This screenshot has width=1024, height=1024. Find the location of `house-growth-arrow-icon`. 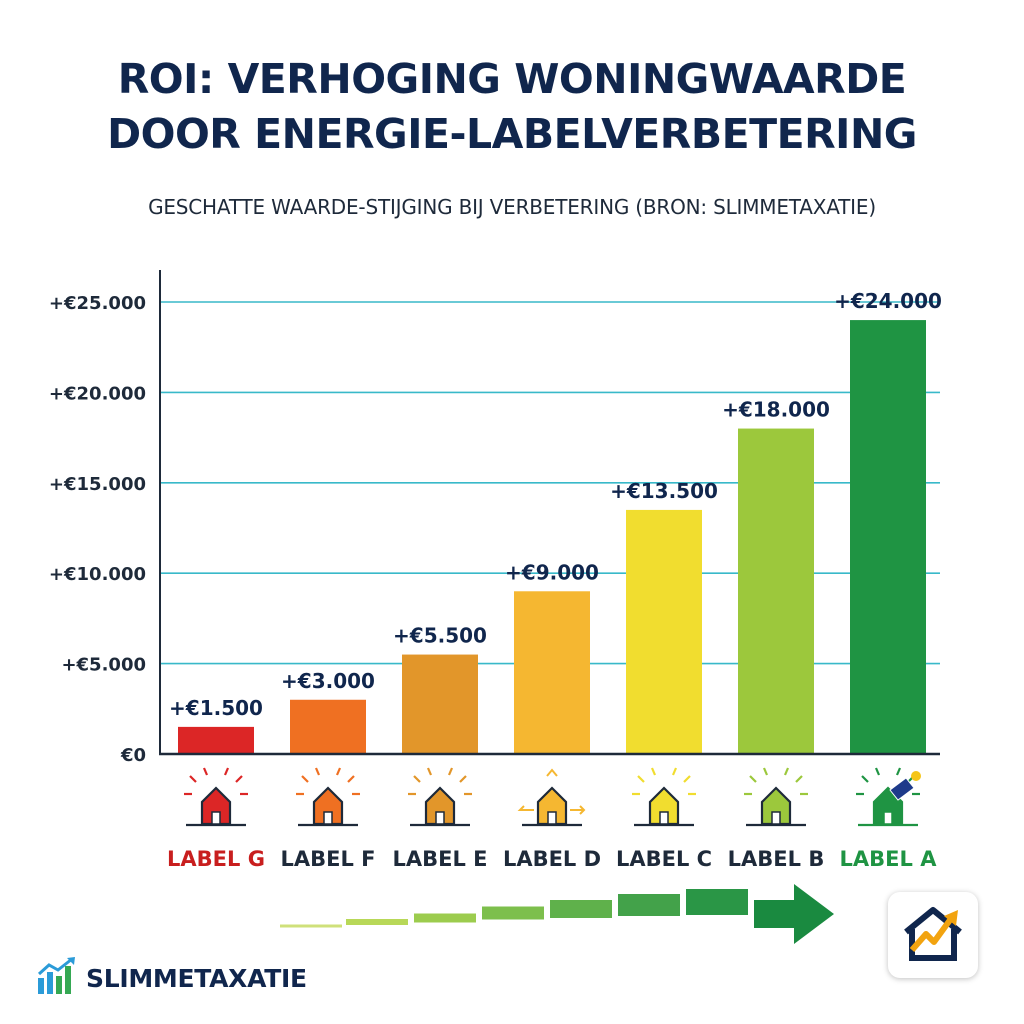

house-growth-arrow-icon is located at coordinates (933, 935).